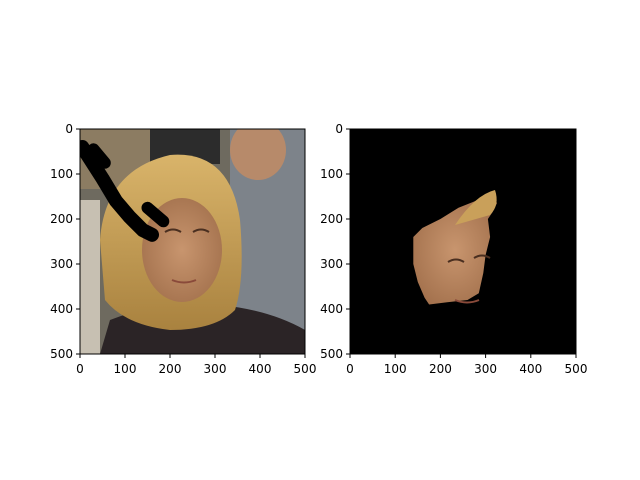 The width and height of the screenshot is (640, 480). What do you see at coordinates (467, 301) in the screenshot?
I see `seg-mouth` at bounding box center [467, 301].